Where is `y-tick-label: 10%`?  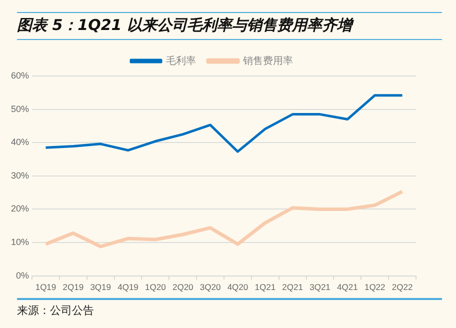
y-tick-label: 10% is located at coordinates (20, 241).